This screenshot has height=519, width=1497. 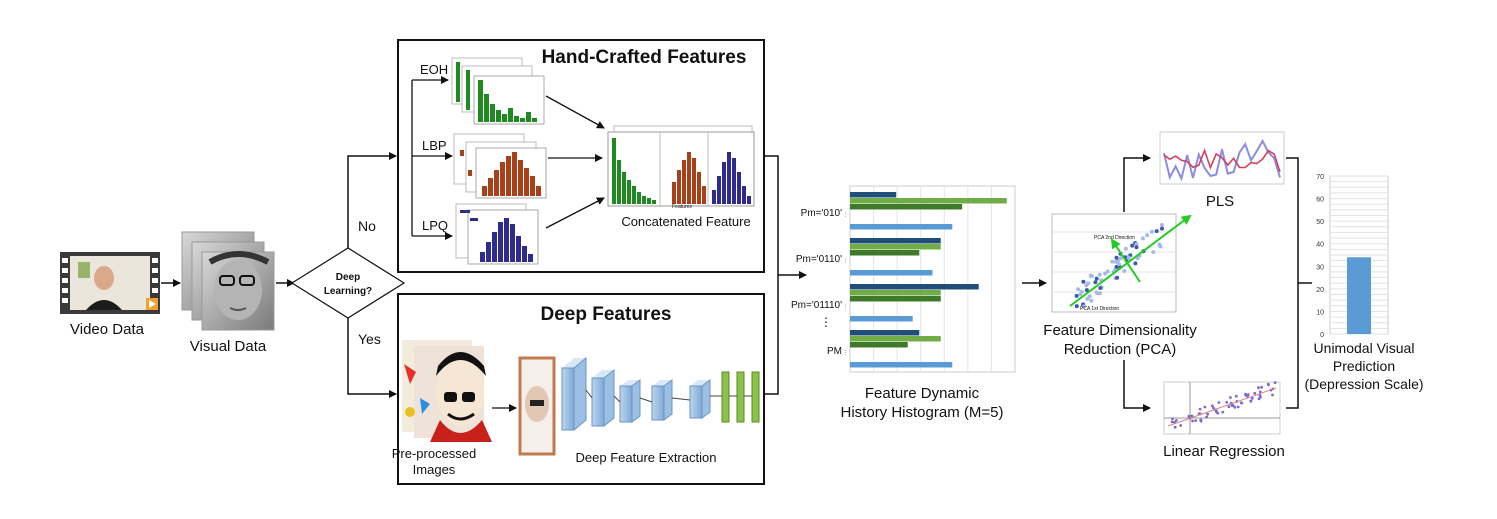 I want to click on eoh-histogram, so click(x=498, y=91).